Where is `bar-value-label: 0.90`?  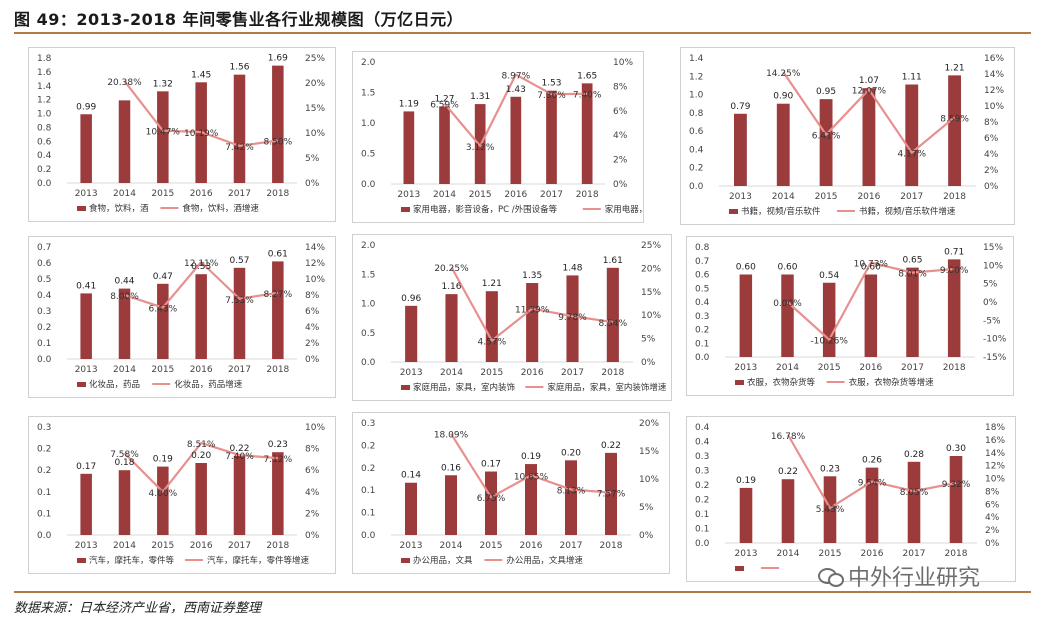 bar-value-label: 0.90 is located at coordinates (783, 97).